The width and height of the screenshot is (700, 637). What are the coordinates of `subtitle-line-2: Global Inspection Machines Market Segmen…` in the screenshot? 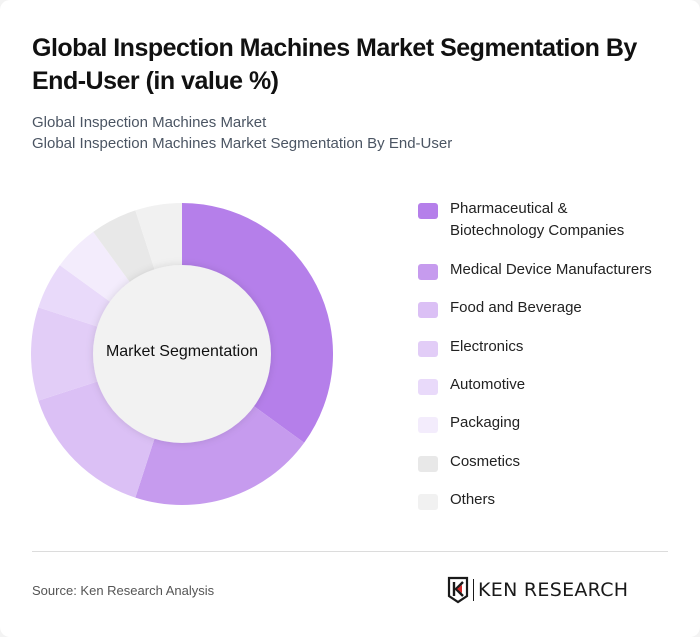 It's located at (242, 143).